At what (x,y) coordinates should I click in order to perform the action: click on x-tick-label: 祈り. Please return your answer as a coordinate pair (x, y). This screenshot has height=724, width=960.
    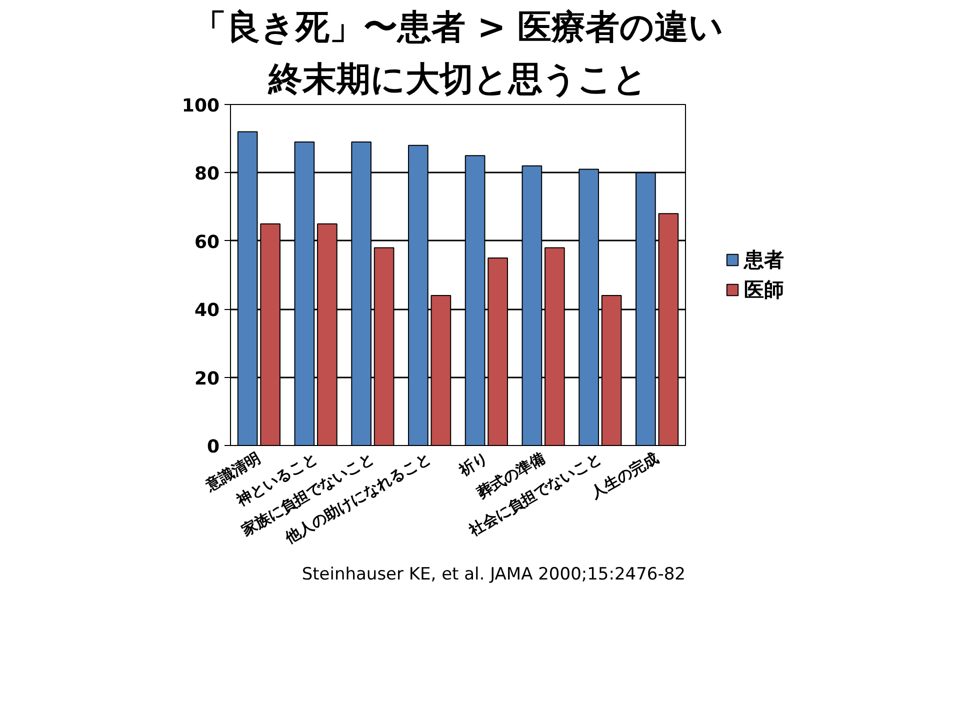
    Looking at the image, I should click on (473, 464).